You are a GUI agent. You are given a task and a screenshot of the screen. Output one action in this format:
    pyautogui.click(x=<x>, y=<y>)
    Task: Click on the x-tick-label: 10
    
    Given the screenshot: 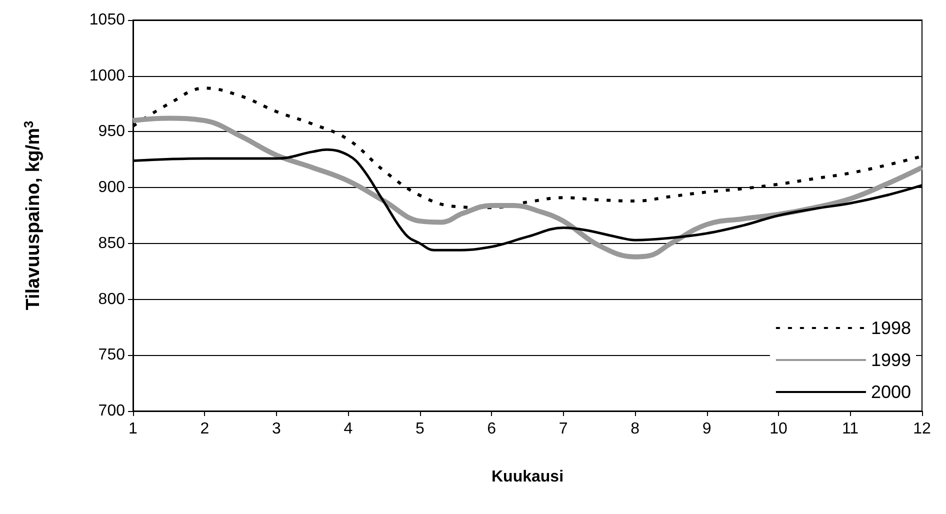 What is the action you would take?
    pyautogui.click(x=779, y=429)
    